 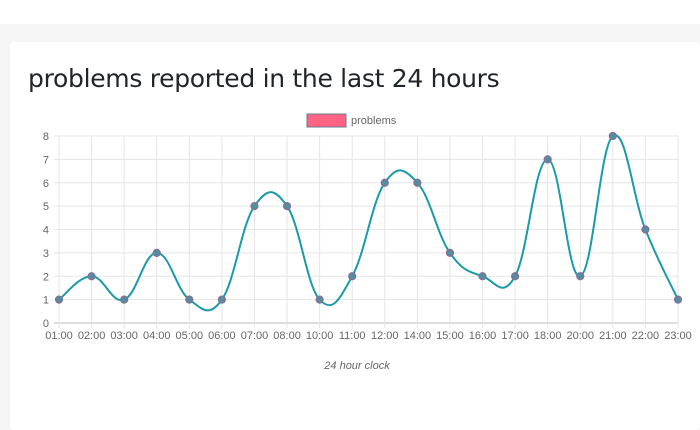 What do you see at coordinates (46, 207) in the screenshot?
I see `y-tick-label: 5` at bounding box center [46, 207].